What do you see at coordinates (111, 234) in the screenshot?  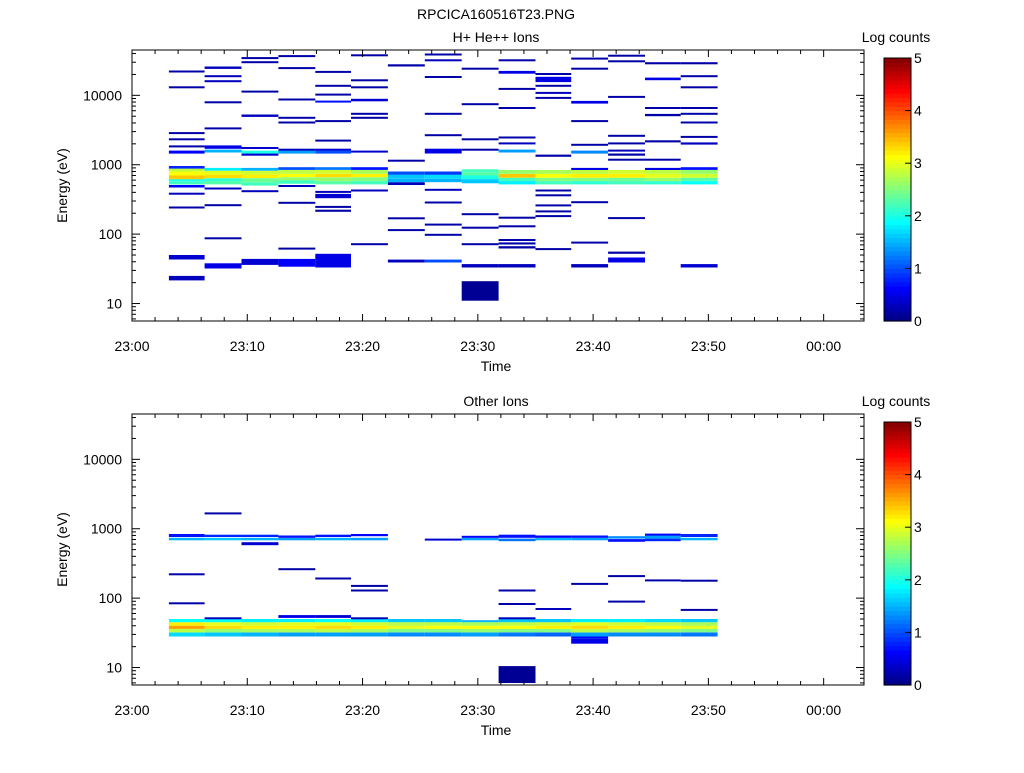 I see `y-tick-label: 100` at bounding box center [111, 234].